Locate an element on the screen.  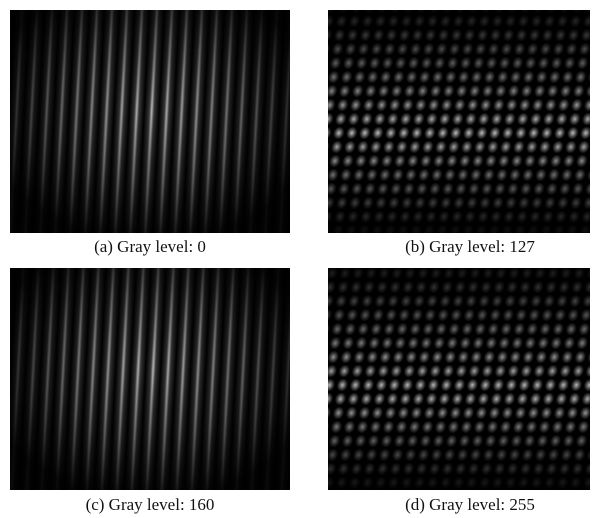
caption: (d) Gray level: 255 is located at coordinates (470, 504).